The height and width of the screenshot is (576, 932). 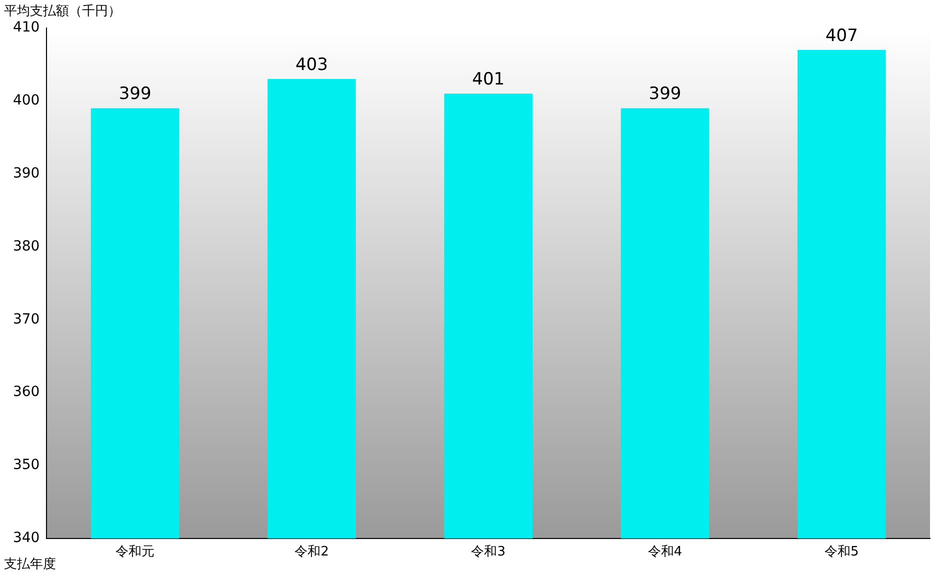 I want to click on y-tick-label: 410, so click(x=26, y=28).